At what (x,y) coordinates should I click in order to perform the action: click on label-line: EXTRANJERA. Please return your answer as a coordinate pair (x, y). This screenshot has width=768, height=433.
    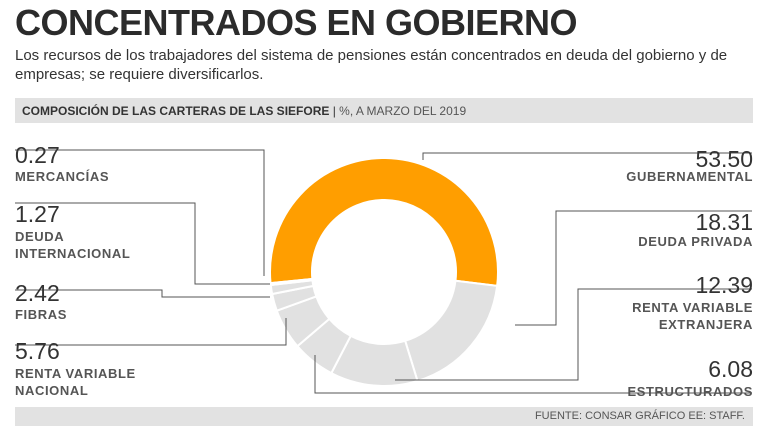
    Looking at the image, I should click on (705, 324).